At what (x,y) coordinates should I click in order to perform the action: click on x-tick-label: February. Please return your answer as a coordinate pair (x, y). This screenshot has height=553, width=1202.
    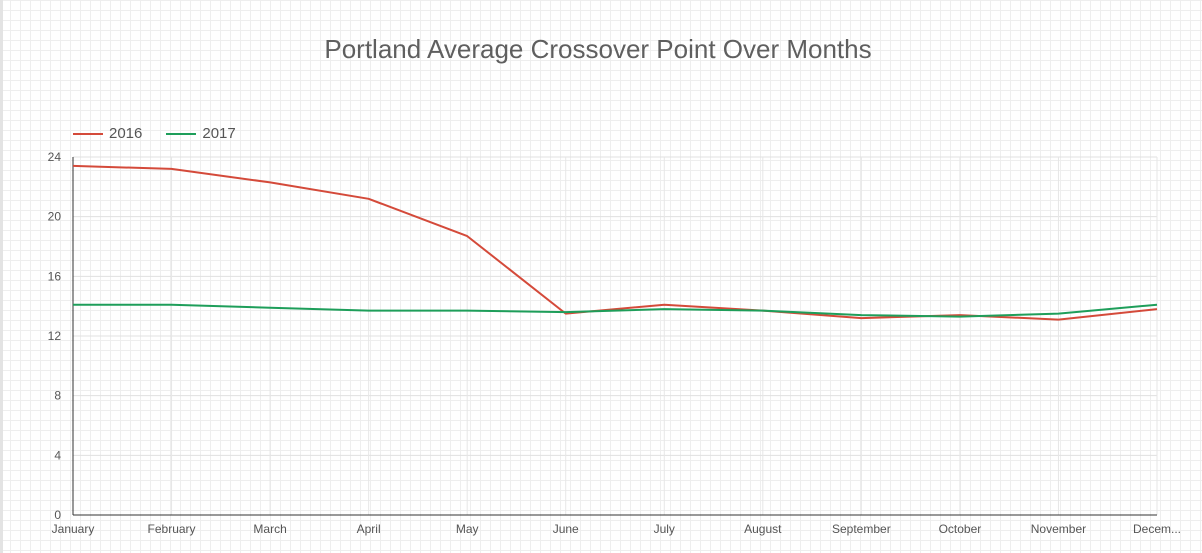
    Looking at the image, I should click on (172, 529).